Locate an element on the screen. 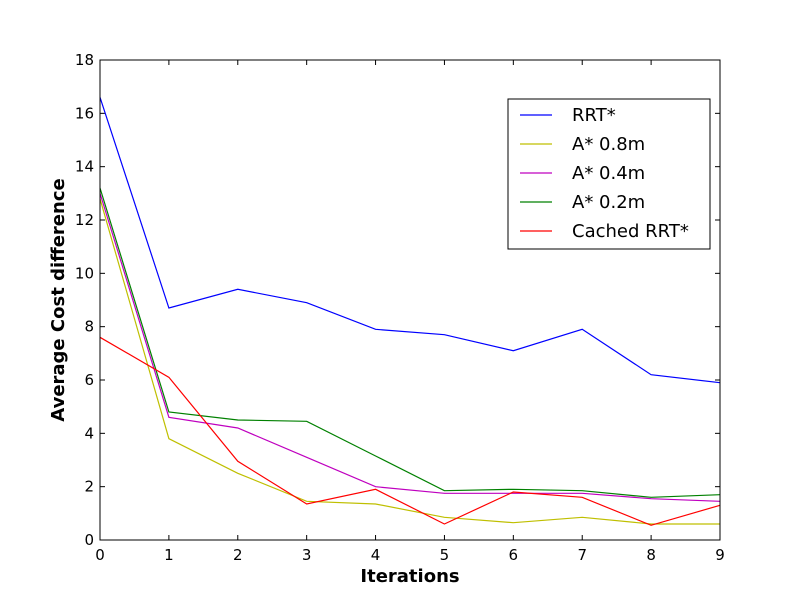  x-tick-label: 1 is located at coordinates (169, 555).